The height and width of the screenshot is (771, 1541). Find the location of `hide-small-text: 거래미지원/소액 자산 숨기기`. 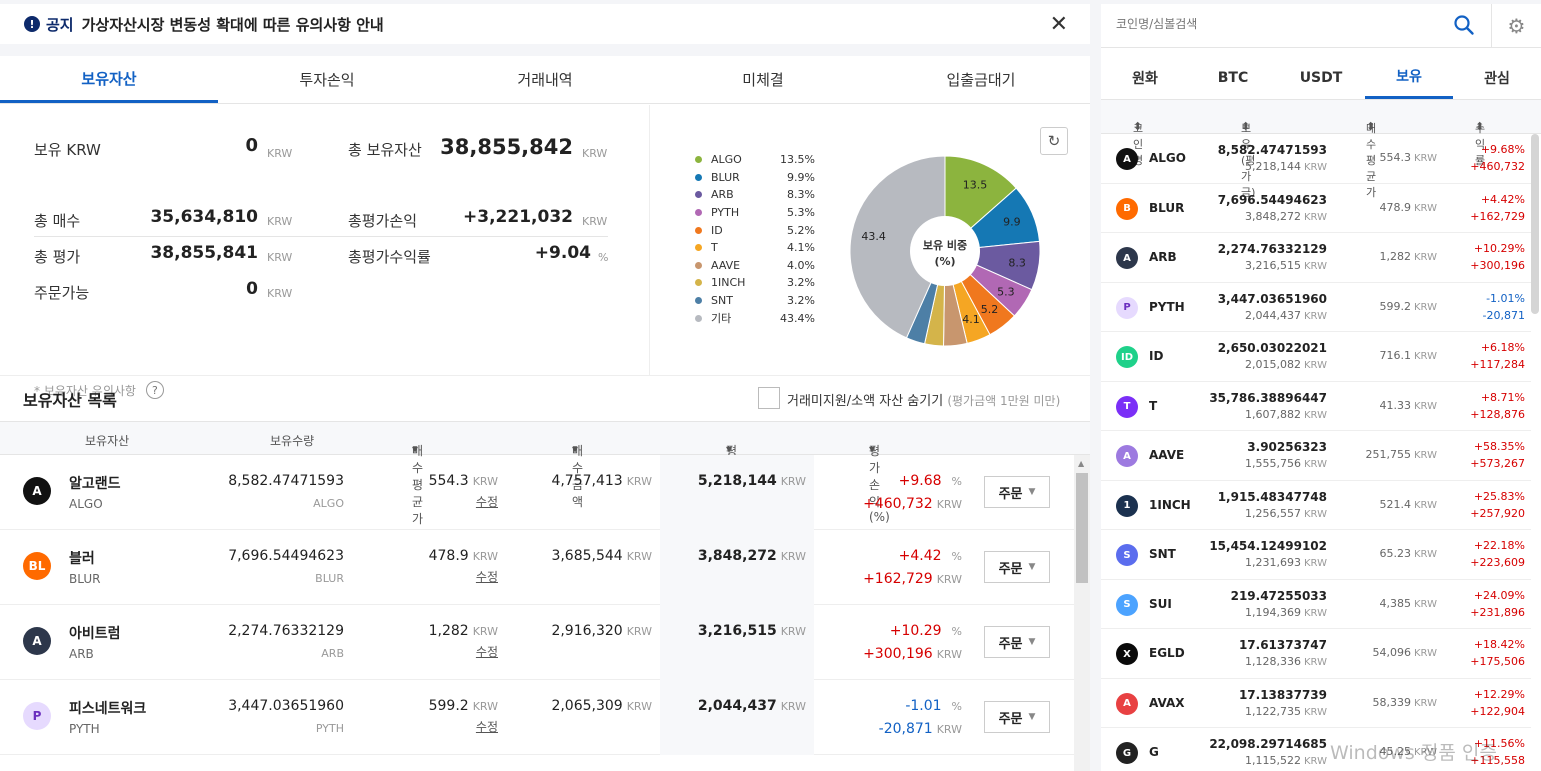

hide-small-text: 거래미지원/소액 자산 숨기기 is located at coordinates (865, 401).